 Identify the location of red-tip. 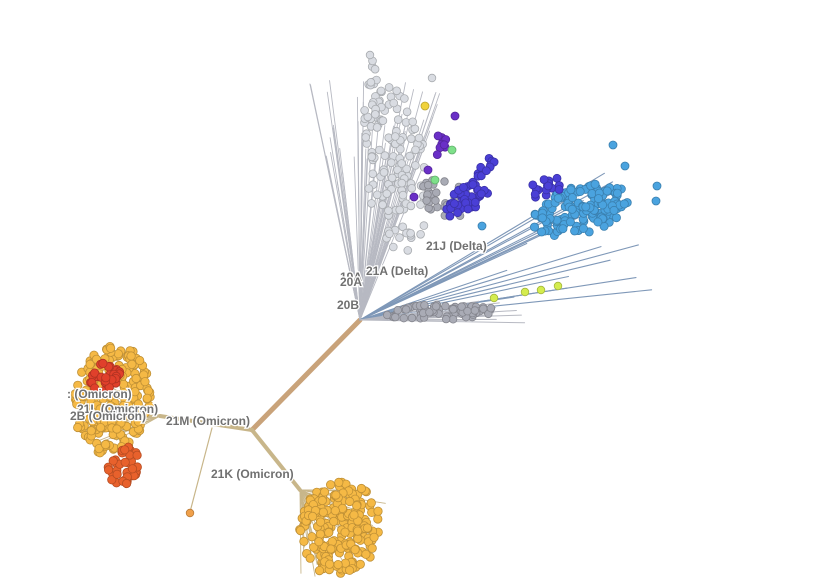
(95, 373).